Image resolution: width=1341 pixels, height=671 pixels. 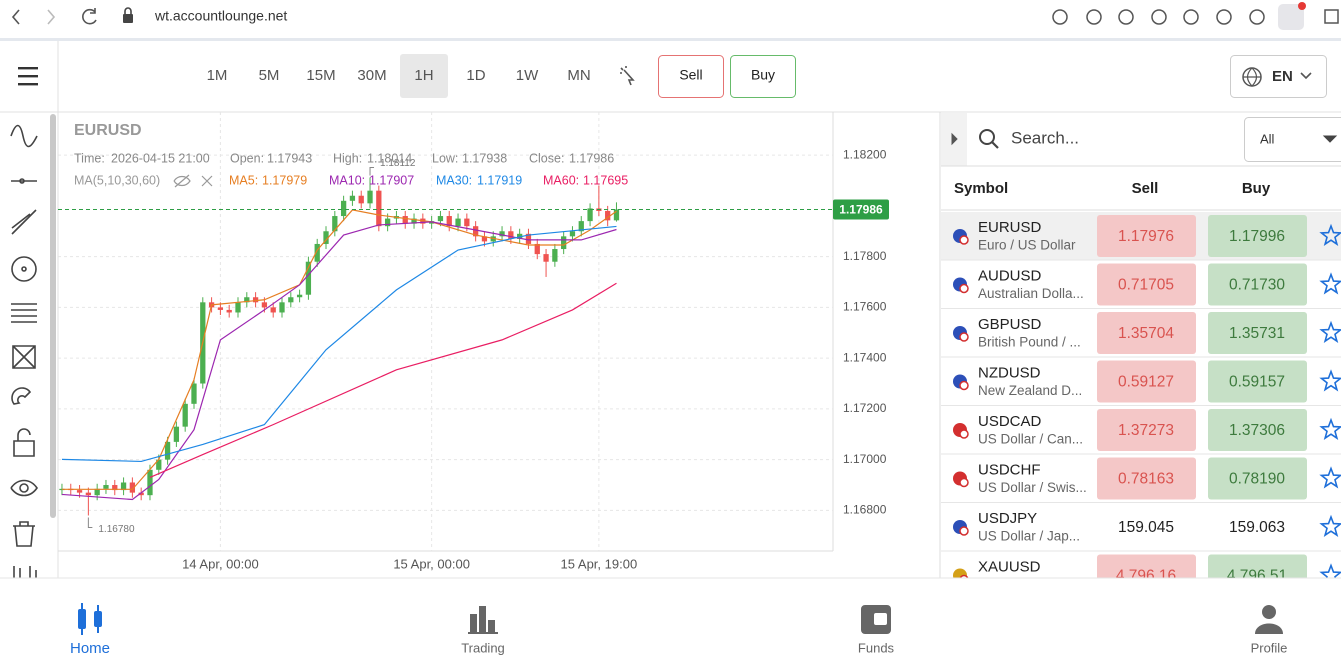 I want to click on buy-price: 1.37306, so click(x=1257, y=430).